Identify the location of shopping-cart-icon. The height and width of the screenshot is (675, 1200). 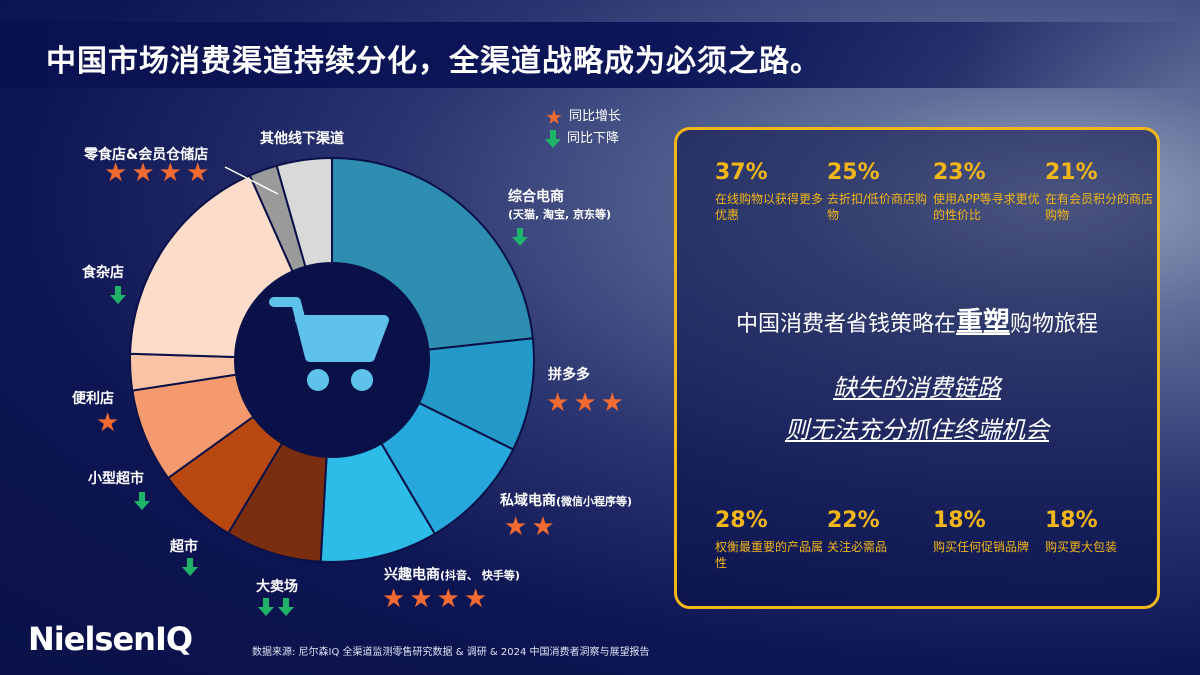
(329, 344).